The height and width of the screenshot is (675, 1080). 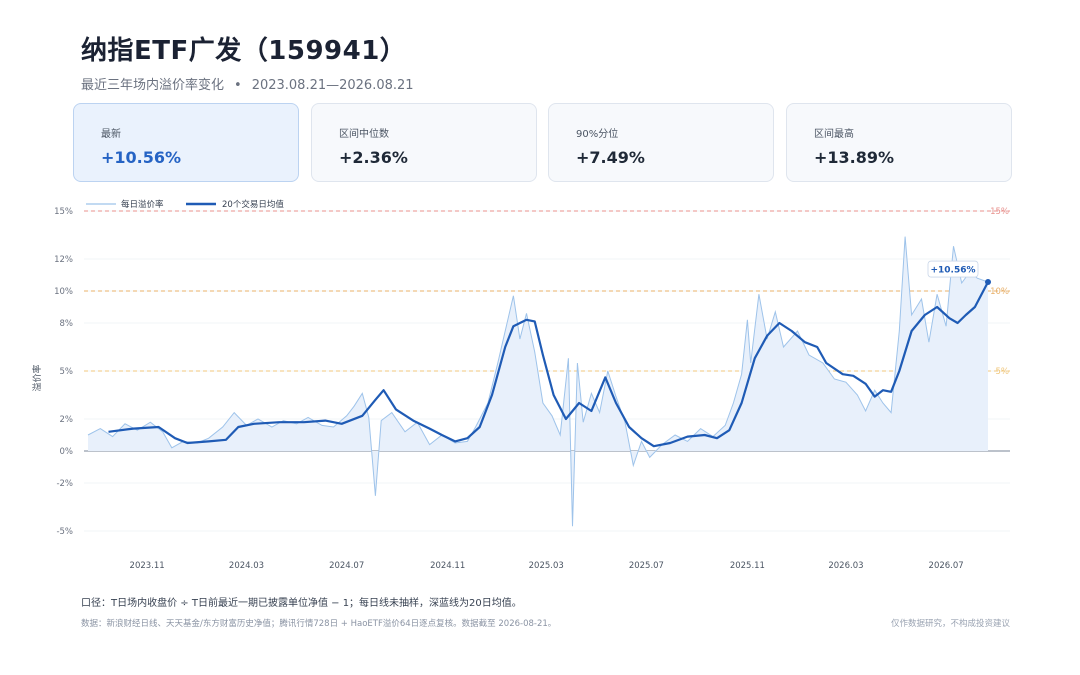 I want to click on y-tick-label: 2%, so click(x=67, y=420).